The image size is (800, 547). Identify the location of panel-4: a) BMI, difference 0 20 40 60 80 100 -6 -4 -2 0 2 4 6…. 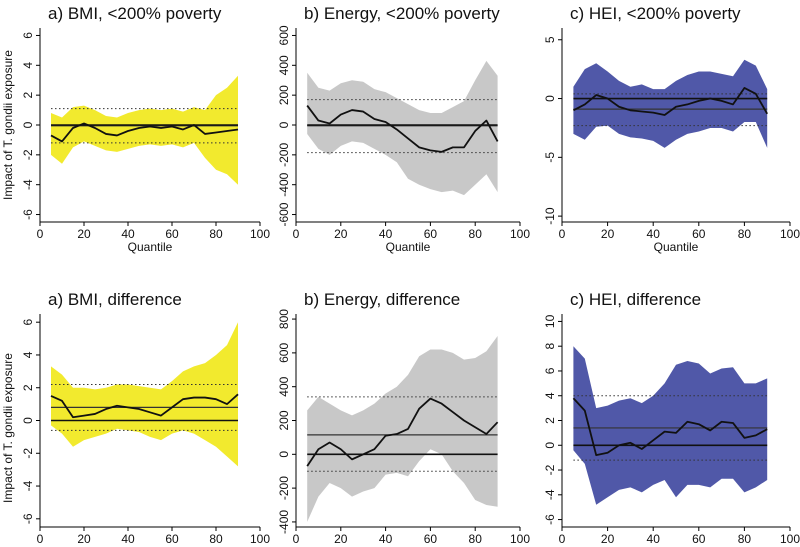
(145, 418).